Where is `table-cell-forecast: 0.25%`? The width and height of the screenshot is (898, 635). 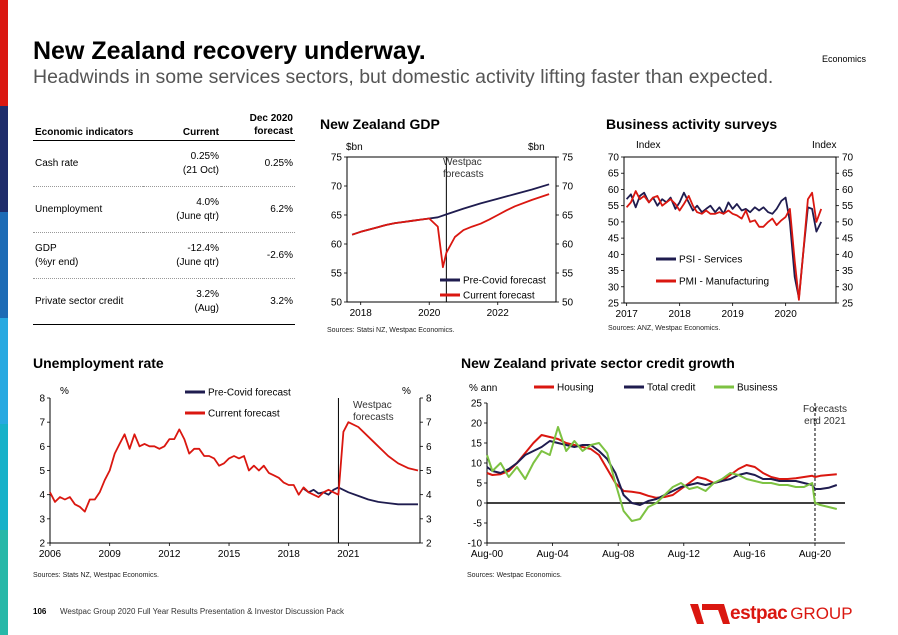
table-cell-forecast: 0.25% is located at coordinates (258, 163).